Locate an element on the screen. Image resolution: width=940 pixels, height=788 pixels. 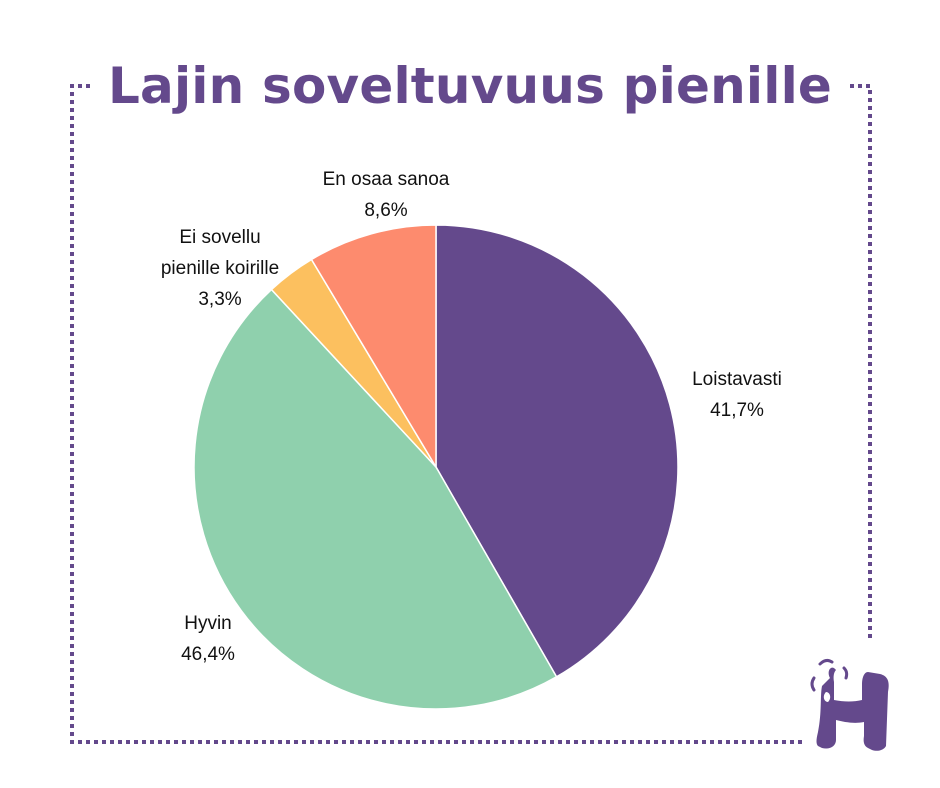
chart-title-text: Lajin soveltuvuus pienille is located at coordinates (470, 86).